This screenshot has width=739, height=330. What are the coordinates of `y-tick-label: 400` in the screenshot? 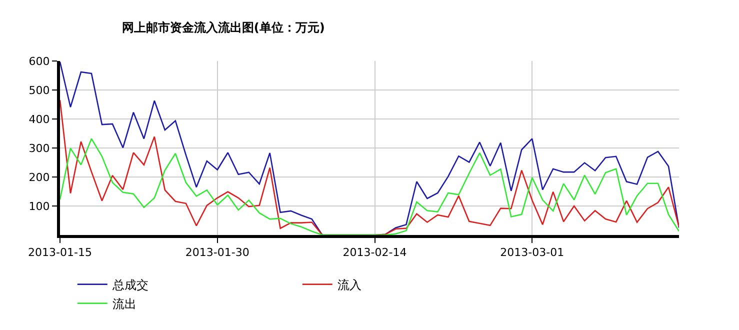 It's located at (39, 119).